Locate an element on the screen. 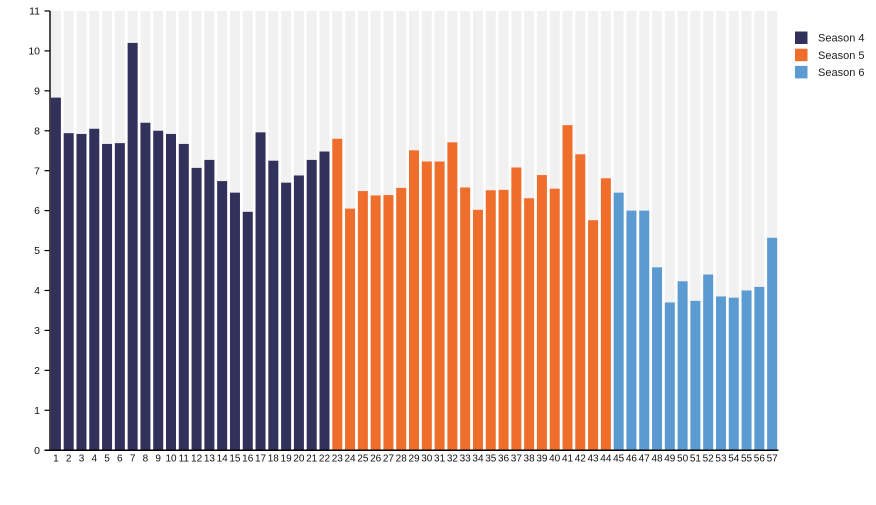 This screenshot has width=876, height=505. svg-text: 50 is located at coordinates (683, 459).